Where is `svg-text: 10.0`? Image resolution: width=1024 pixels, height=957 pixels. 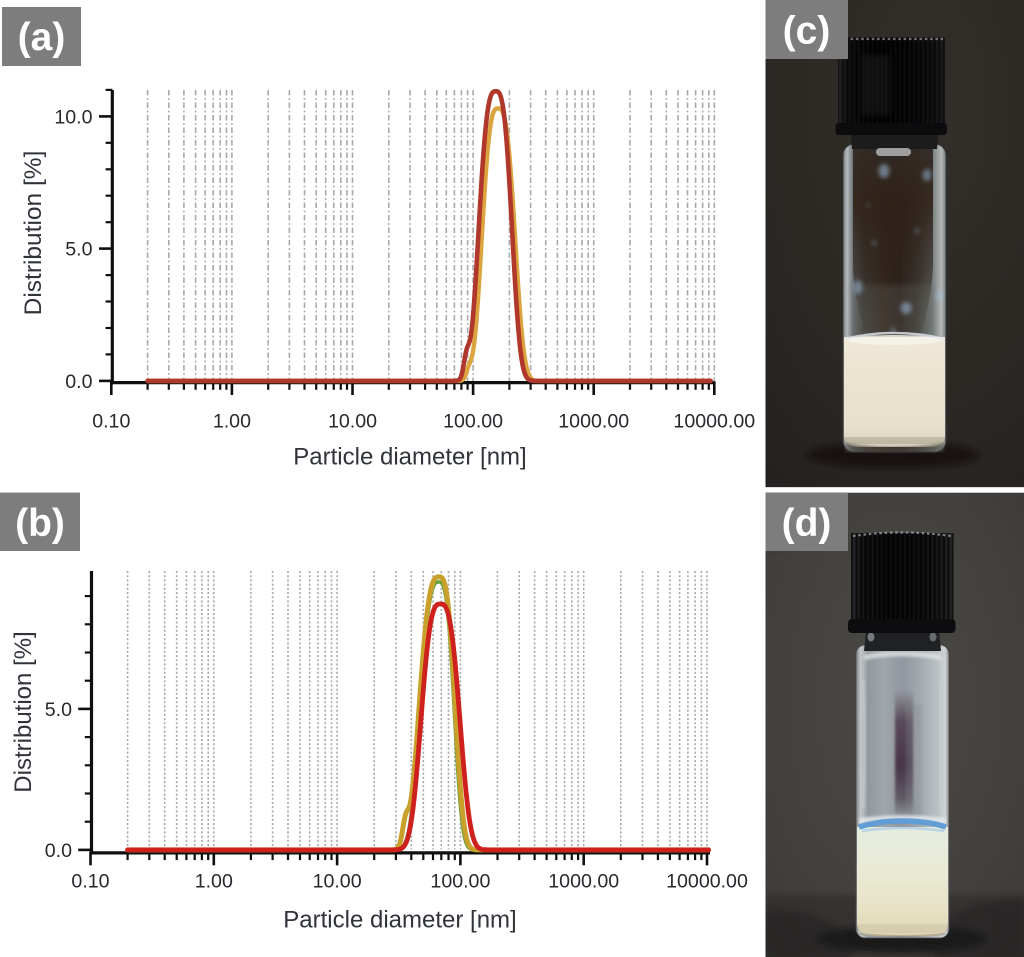 svg-text: 10.0 is located at coordinates (73, 117).